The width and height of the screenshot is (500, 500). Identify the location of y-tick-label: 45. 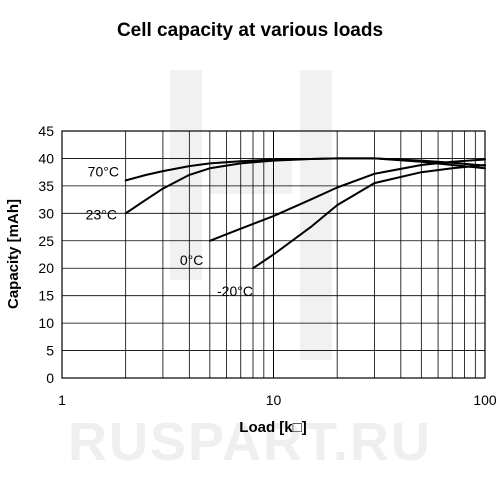
(46, 131).